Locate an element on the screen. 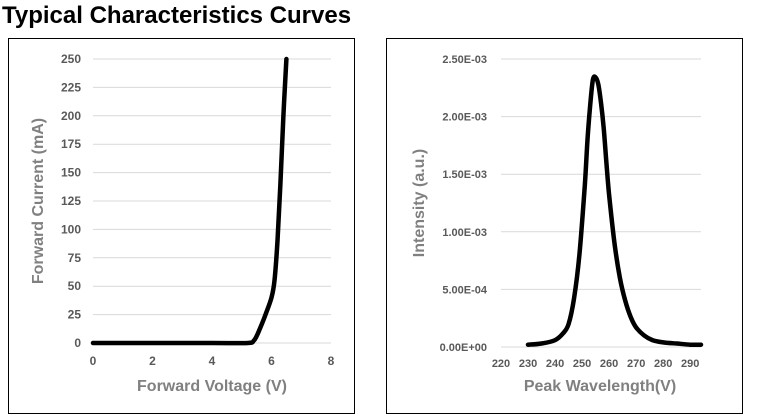 The height and width of the screenshot is (418, 773). x-tick-label: 0 is located at coordinates (93, 361).